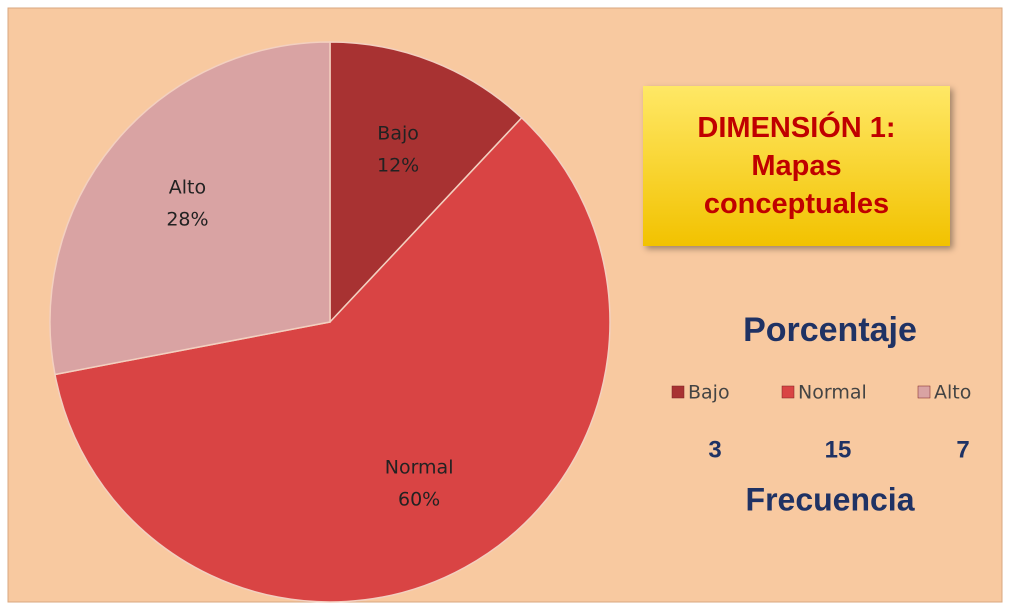 The height and width of the screenshot is (610, 1010). Describe the element at coordinates (962, 449) in the screenshot. I see `frequency-value: 7` at that location.